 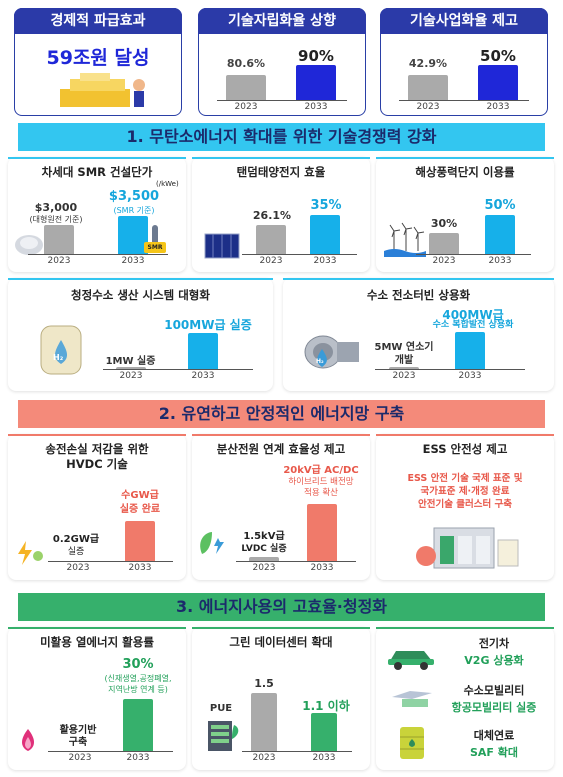 I want to click on gold-coins-icon, so click(x=102, y=90).